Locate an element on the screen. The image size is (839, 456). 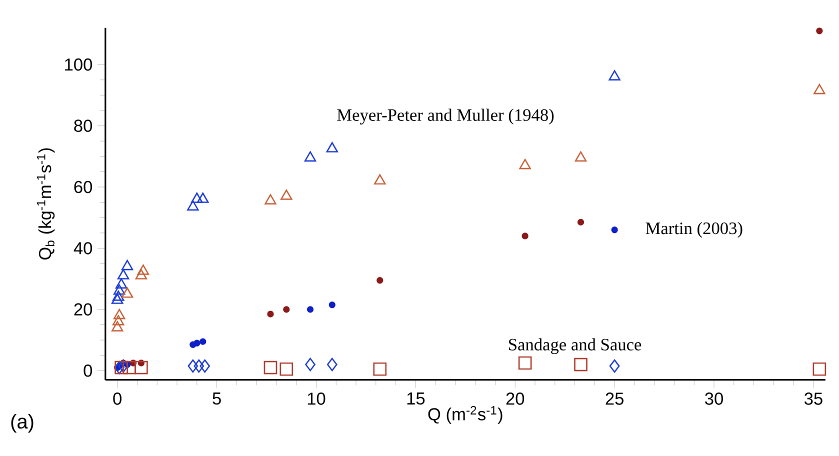
text: (a) is located at coordinates (22, 423).